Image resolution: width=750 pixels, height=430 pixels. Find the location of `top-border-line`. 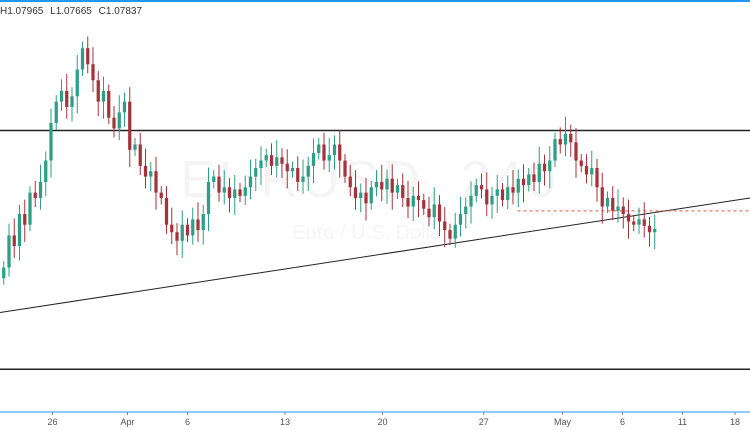

top-border-line is located at coordinates (375, 1).